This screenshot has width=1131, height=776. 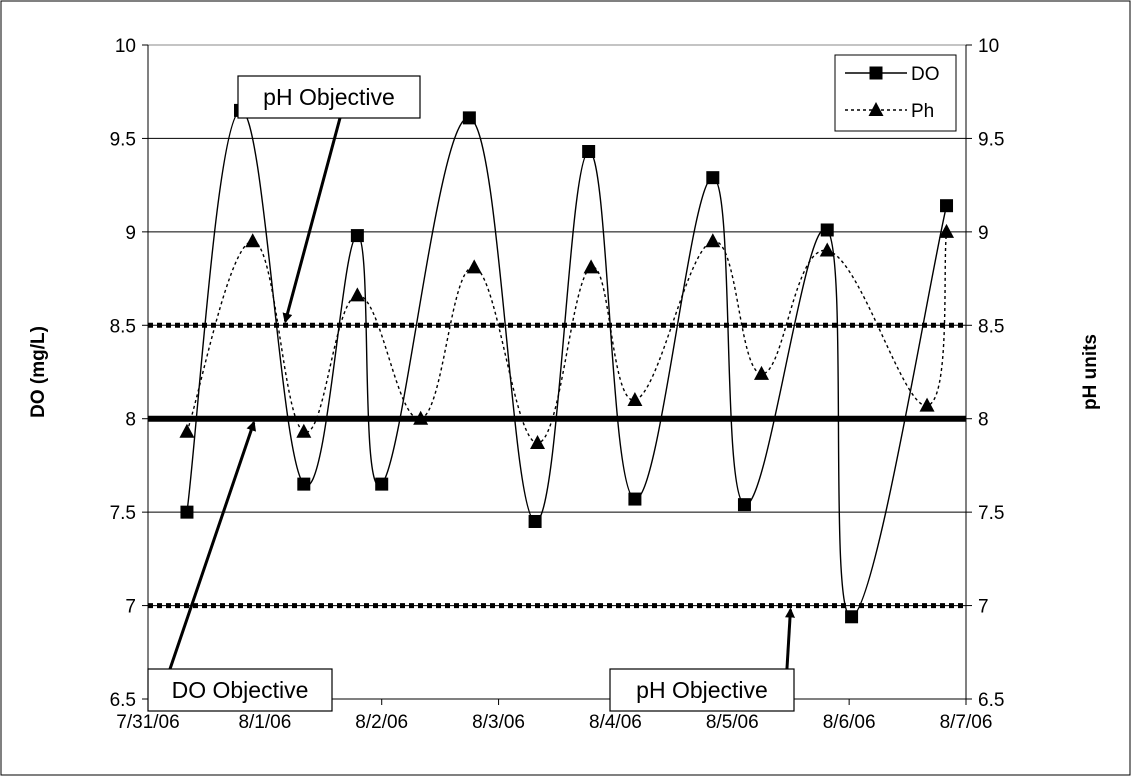 What do you see at coordinates (922, 111) in the screenshot?
I see `legend-ph-label: Ph` at bounding box center [922, 111].